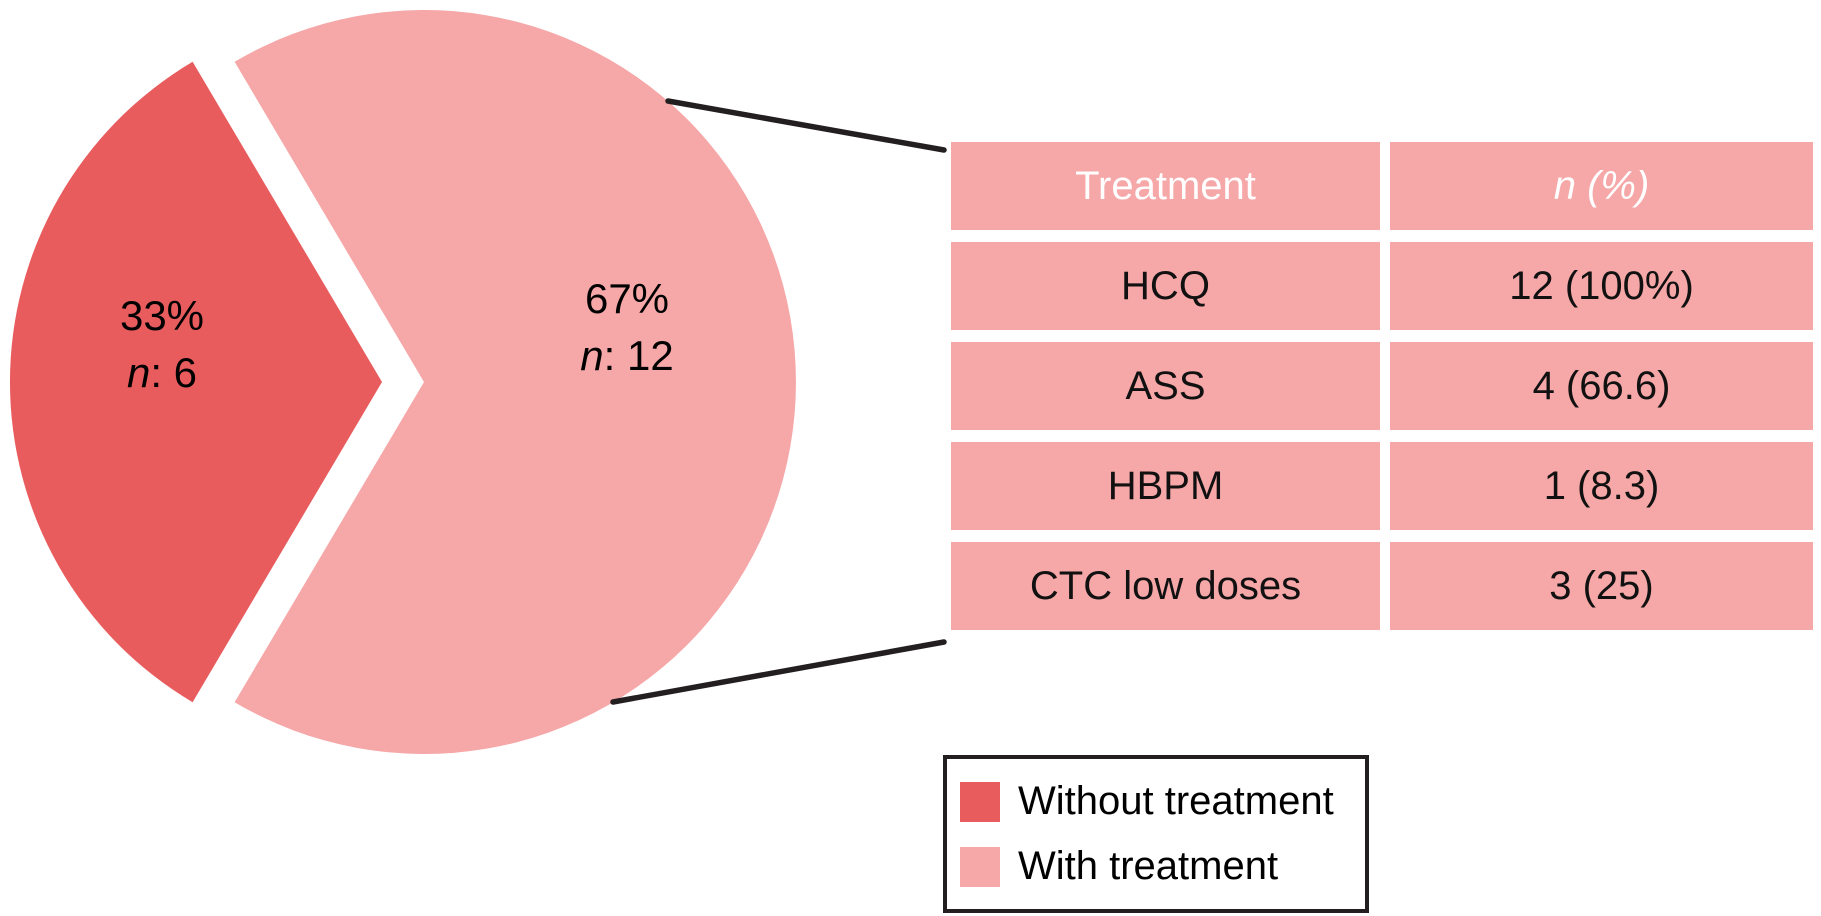 This screenshot has width=1821, height=916. Describe the element at coordinates (162, 344) in the screenshot. I see `pie-label-without-treatment: 33% n: 6` at that location.